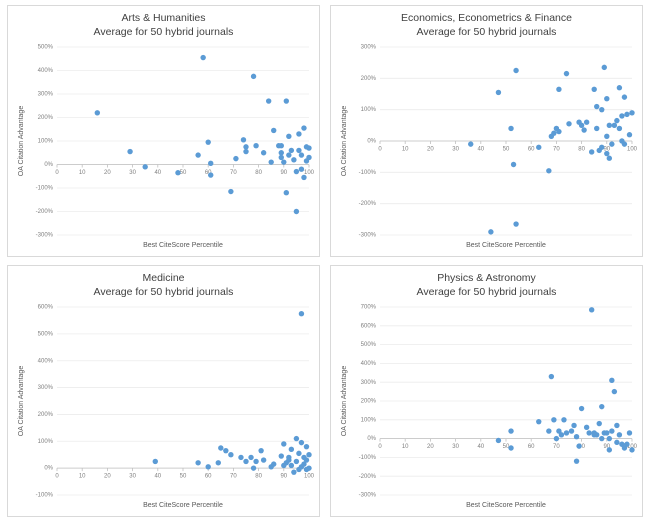 The image size is (650, 529). I want to click on x-tick-label: 50, so click(183, 173).